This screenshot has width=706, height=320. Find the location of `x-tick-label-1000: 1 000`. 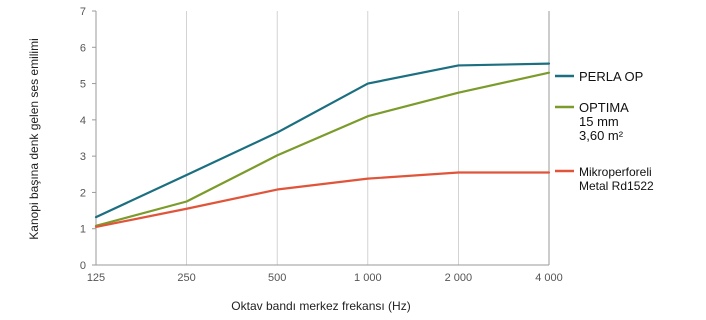

x-tick-label-1000: 1 000 is located at coordinates (368, 278).